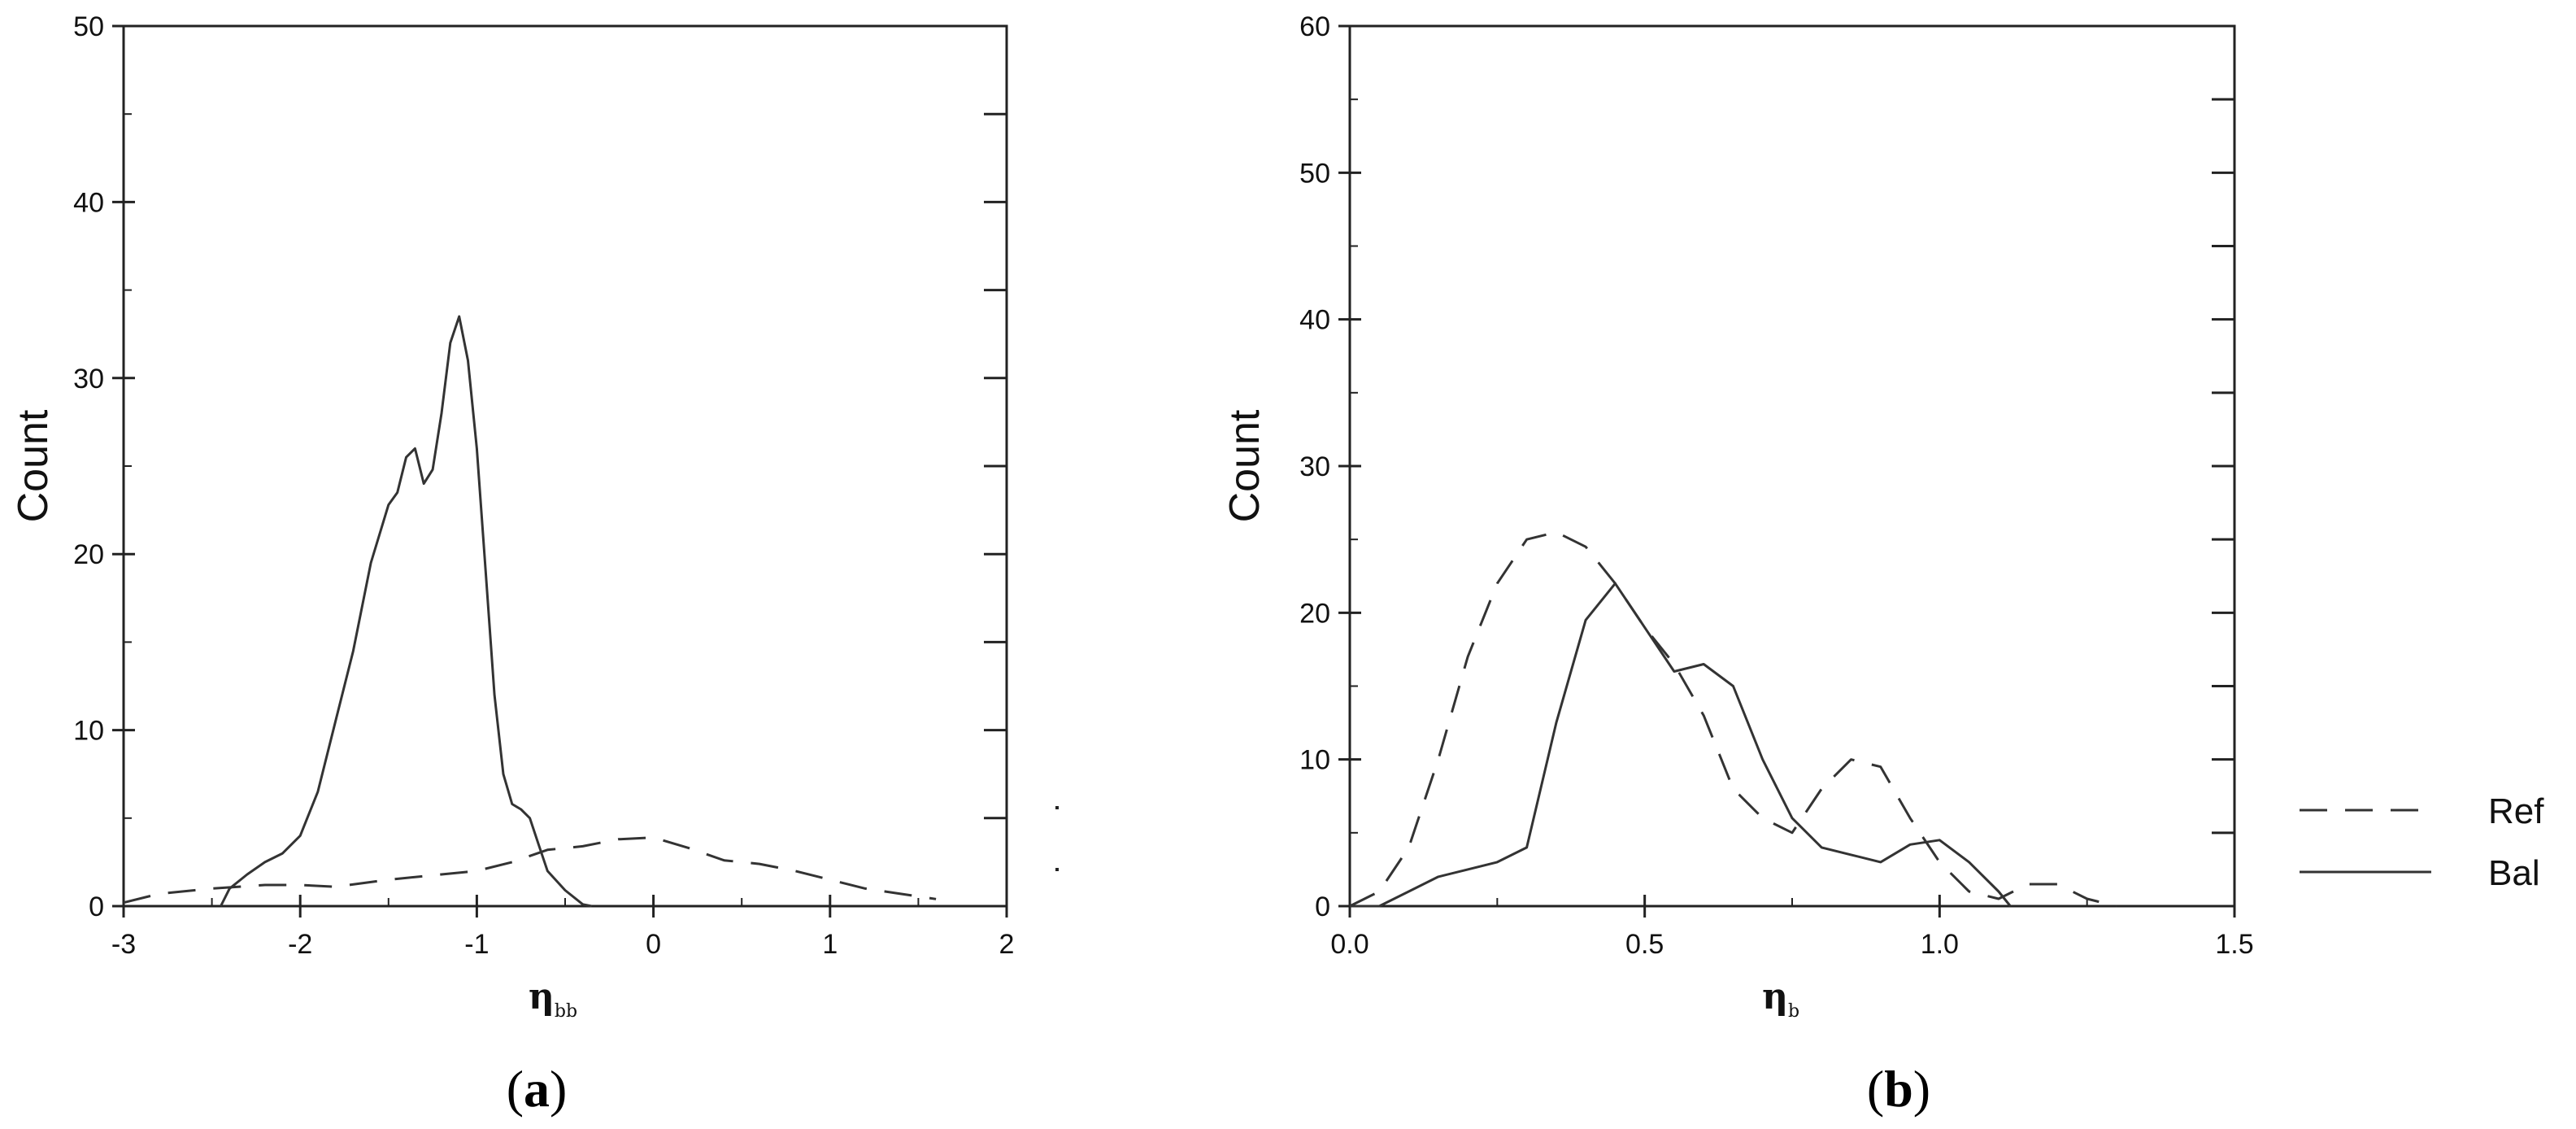  I want to click on caption-a: (a), so click(538, 1089).